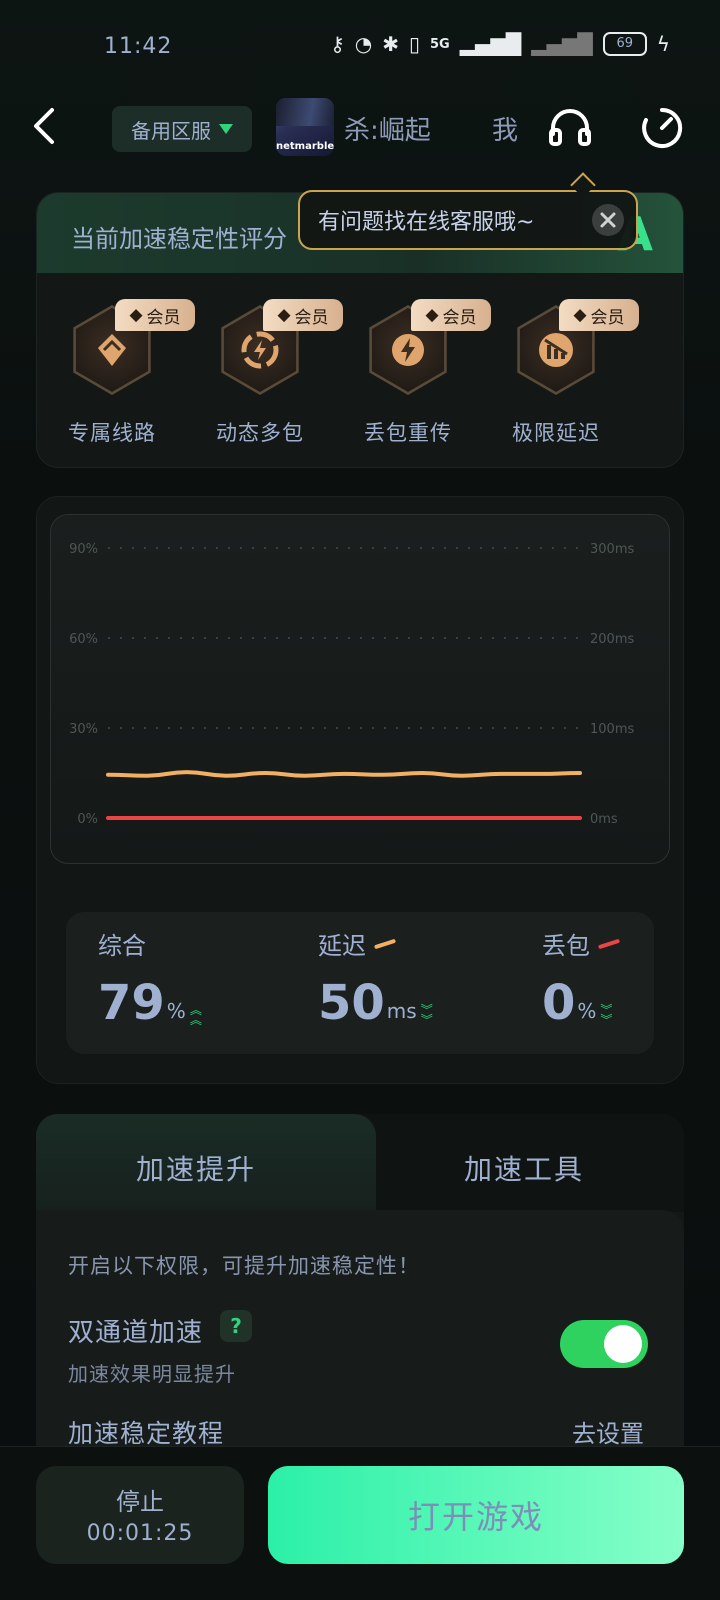 This screenshot has width=720, height=1600. I want to click on game-art, so click(305, 112).